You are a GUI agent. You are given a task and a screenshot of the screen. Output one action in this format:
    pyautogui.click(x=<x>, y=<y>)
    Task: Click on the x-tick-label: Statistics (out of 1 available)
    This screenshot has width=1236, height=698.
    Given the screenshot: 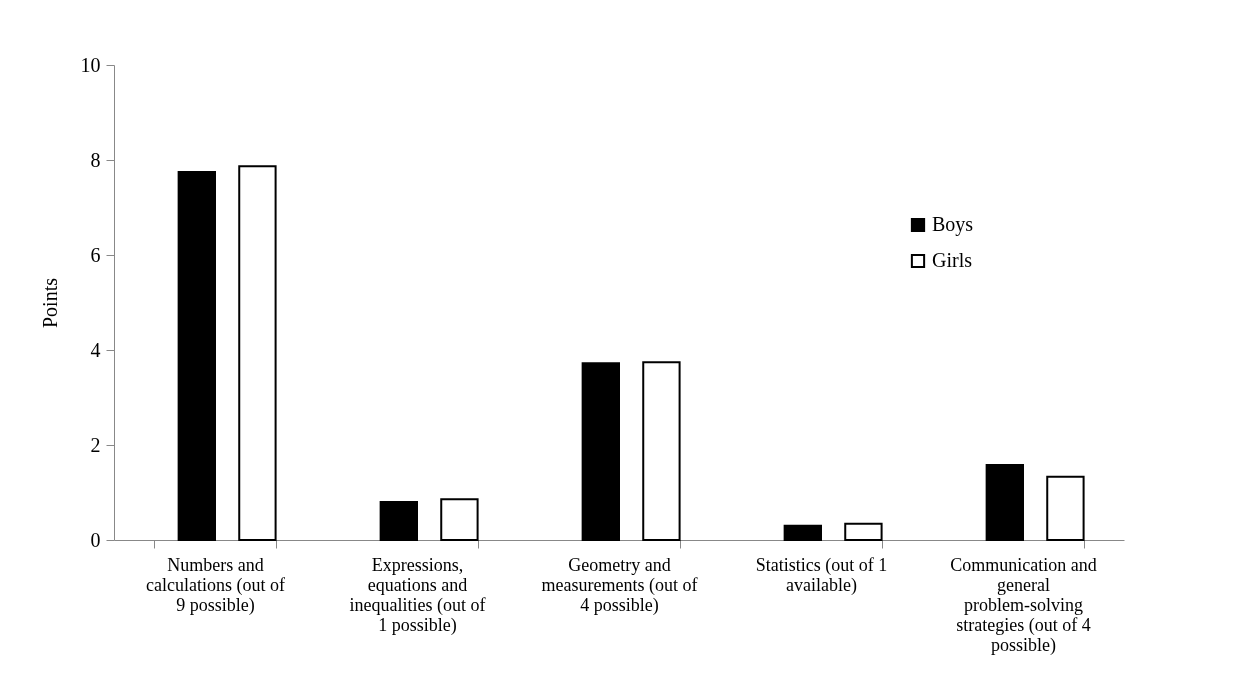 What is the action you would take?
    pyautogui.click(x=821, y=575)
    